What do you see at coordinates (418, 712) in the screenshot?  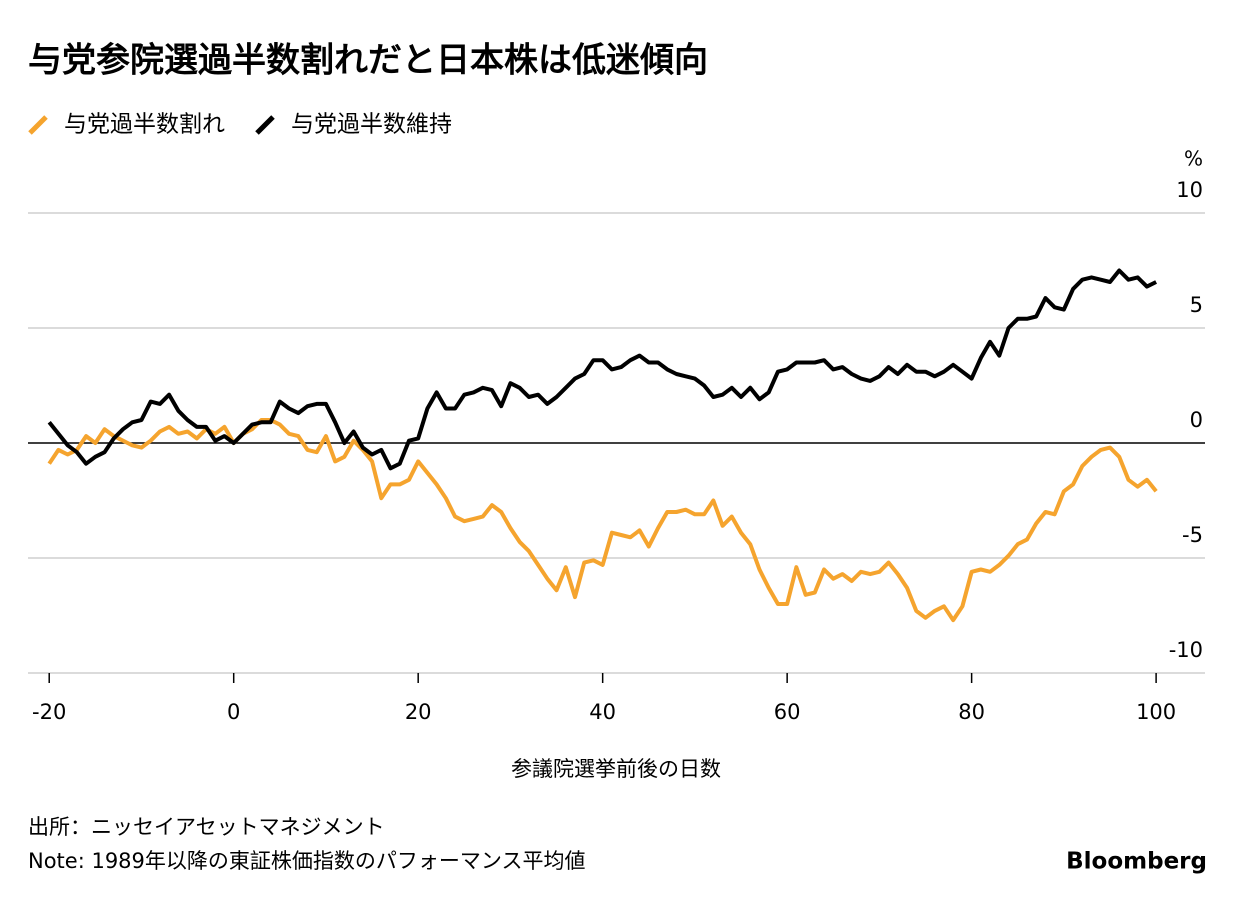 I see `x-tick-label: 20` at bounding box center [418, 712].